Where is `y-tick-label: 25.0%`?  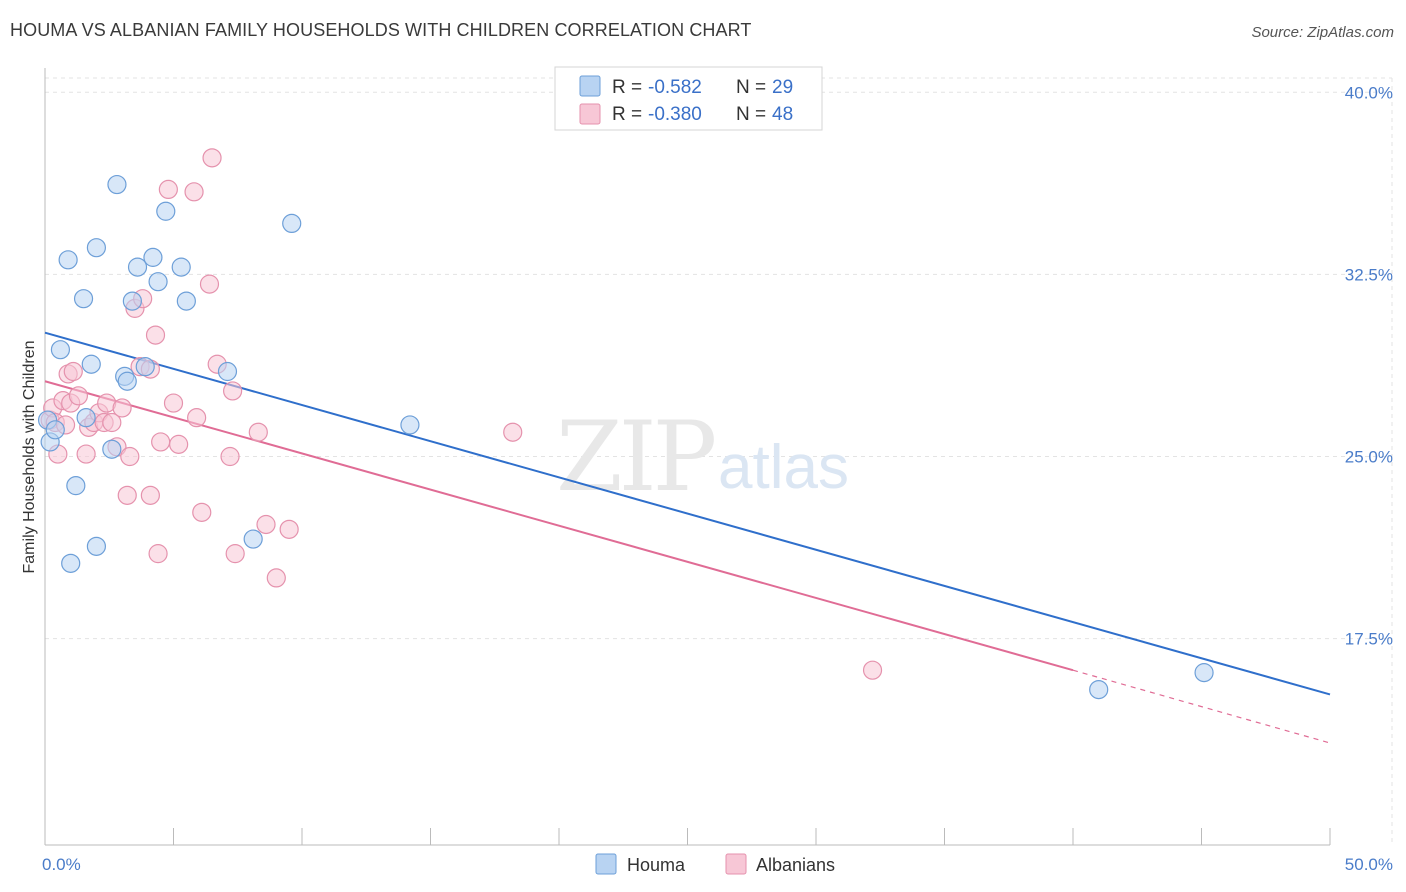 y-tick-label: 25.0% is located at coordinates (1369, 457).